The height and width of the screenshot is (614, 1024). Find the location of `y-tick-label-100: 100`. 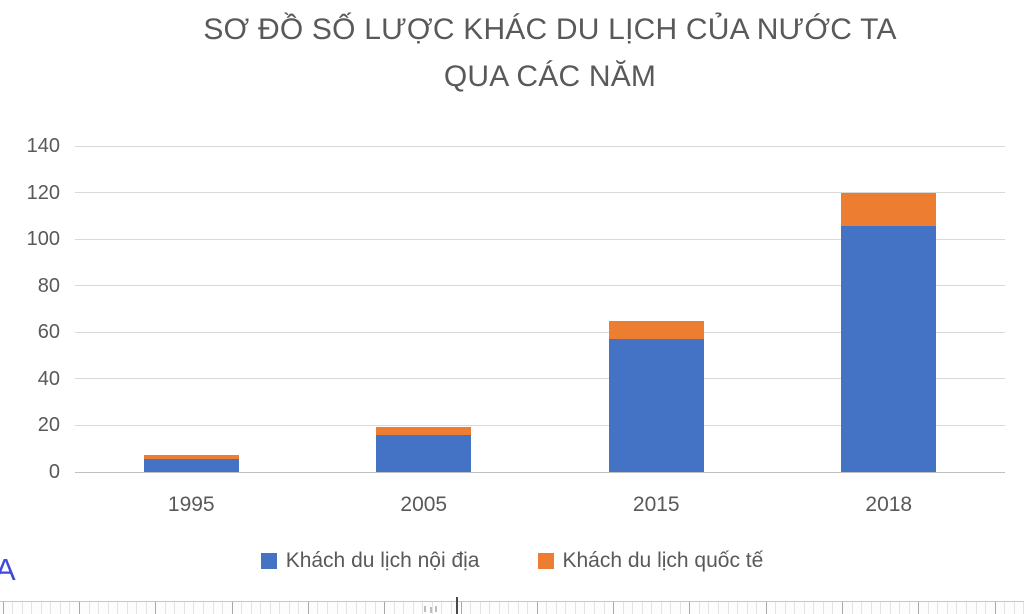

y-tick-label-100: 100 is located at coordinates (43, 239).